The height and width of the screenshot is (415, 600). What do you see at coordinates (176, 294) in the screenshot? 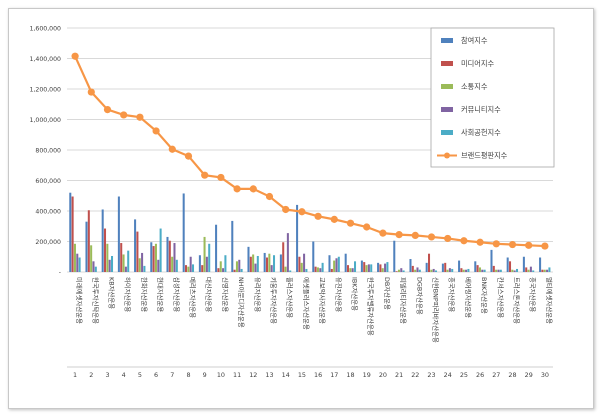
I see `company-label-7: 삼성자산운용` at bounding box center [176, 294].